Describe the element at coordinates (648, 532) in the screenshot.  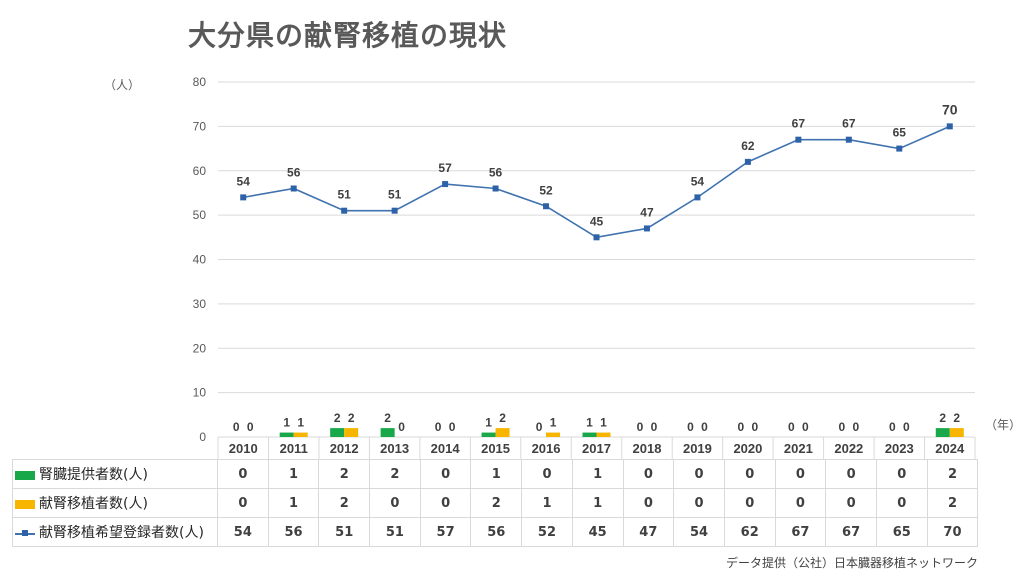
I see `table-cell: 47` at that location.